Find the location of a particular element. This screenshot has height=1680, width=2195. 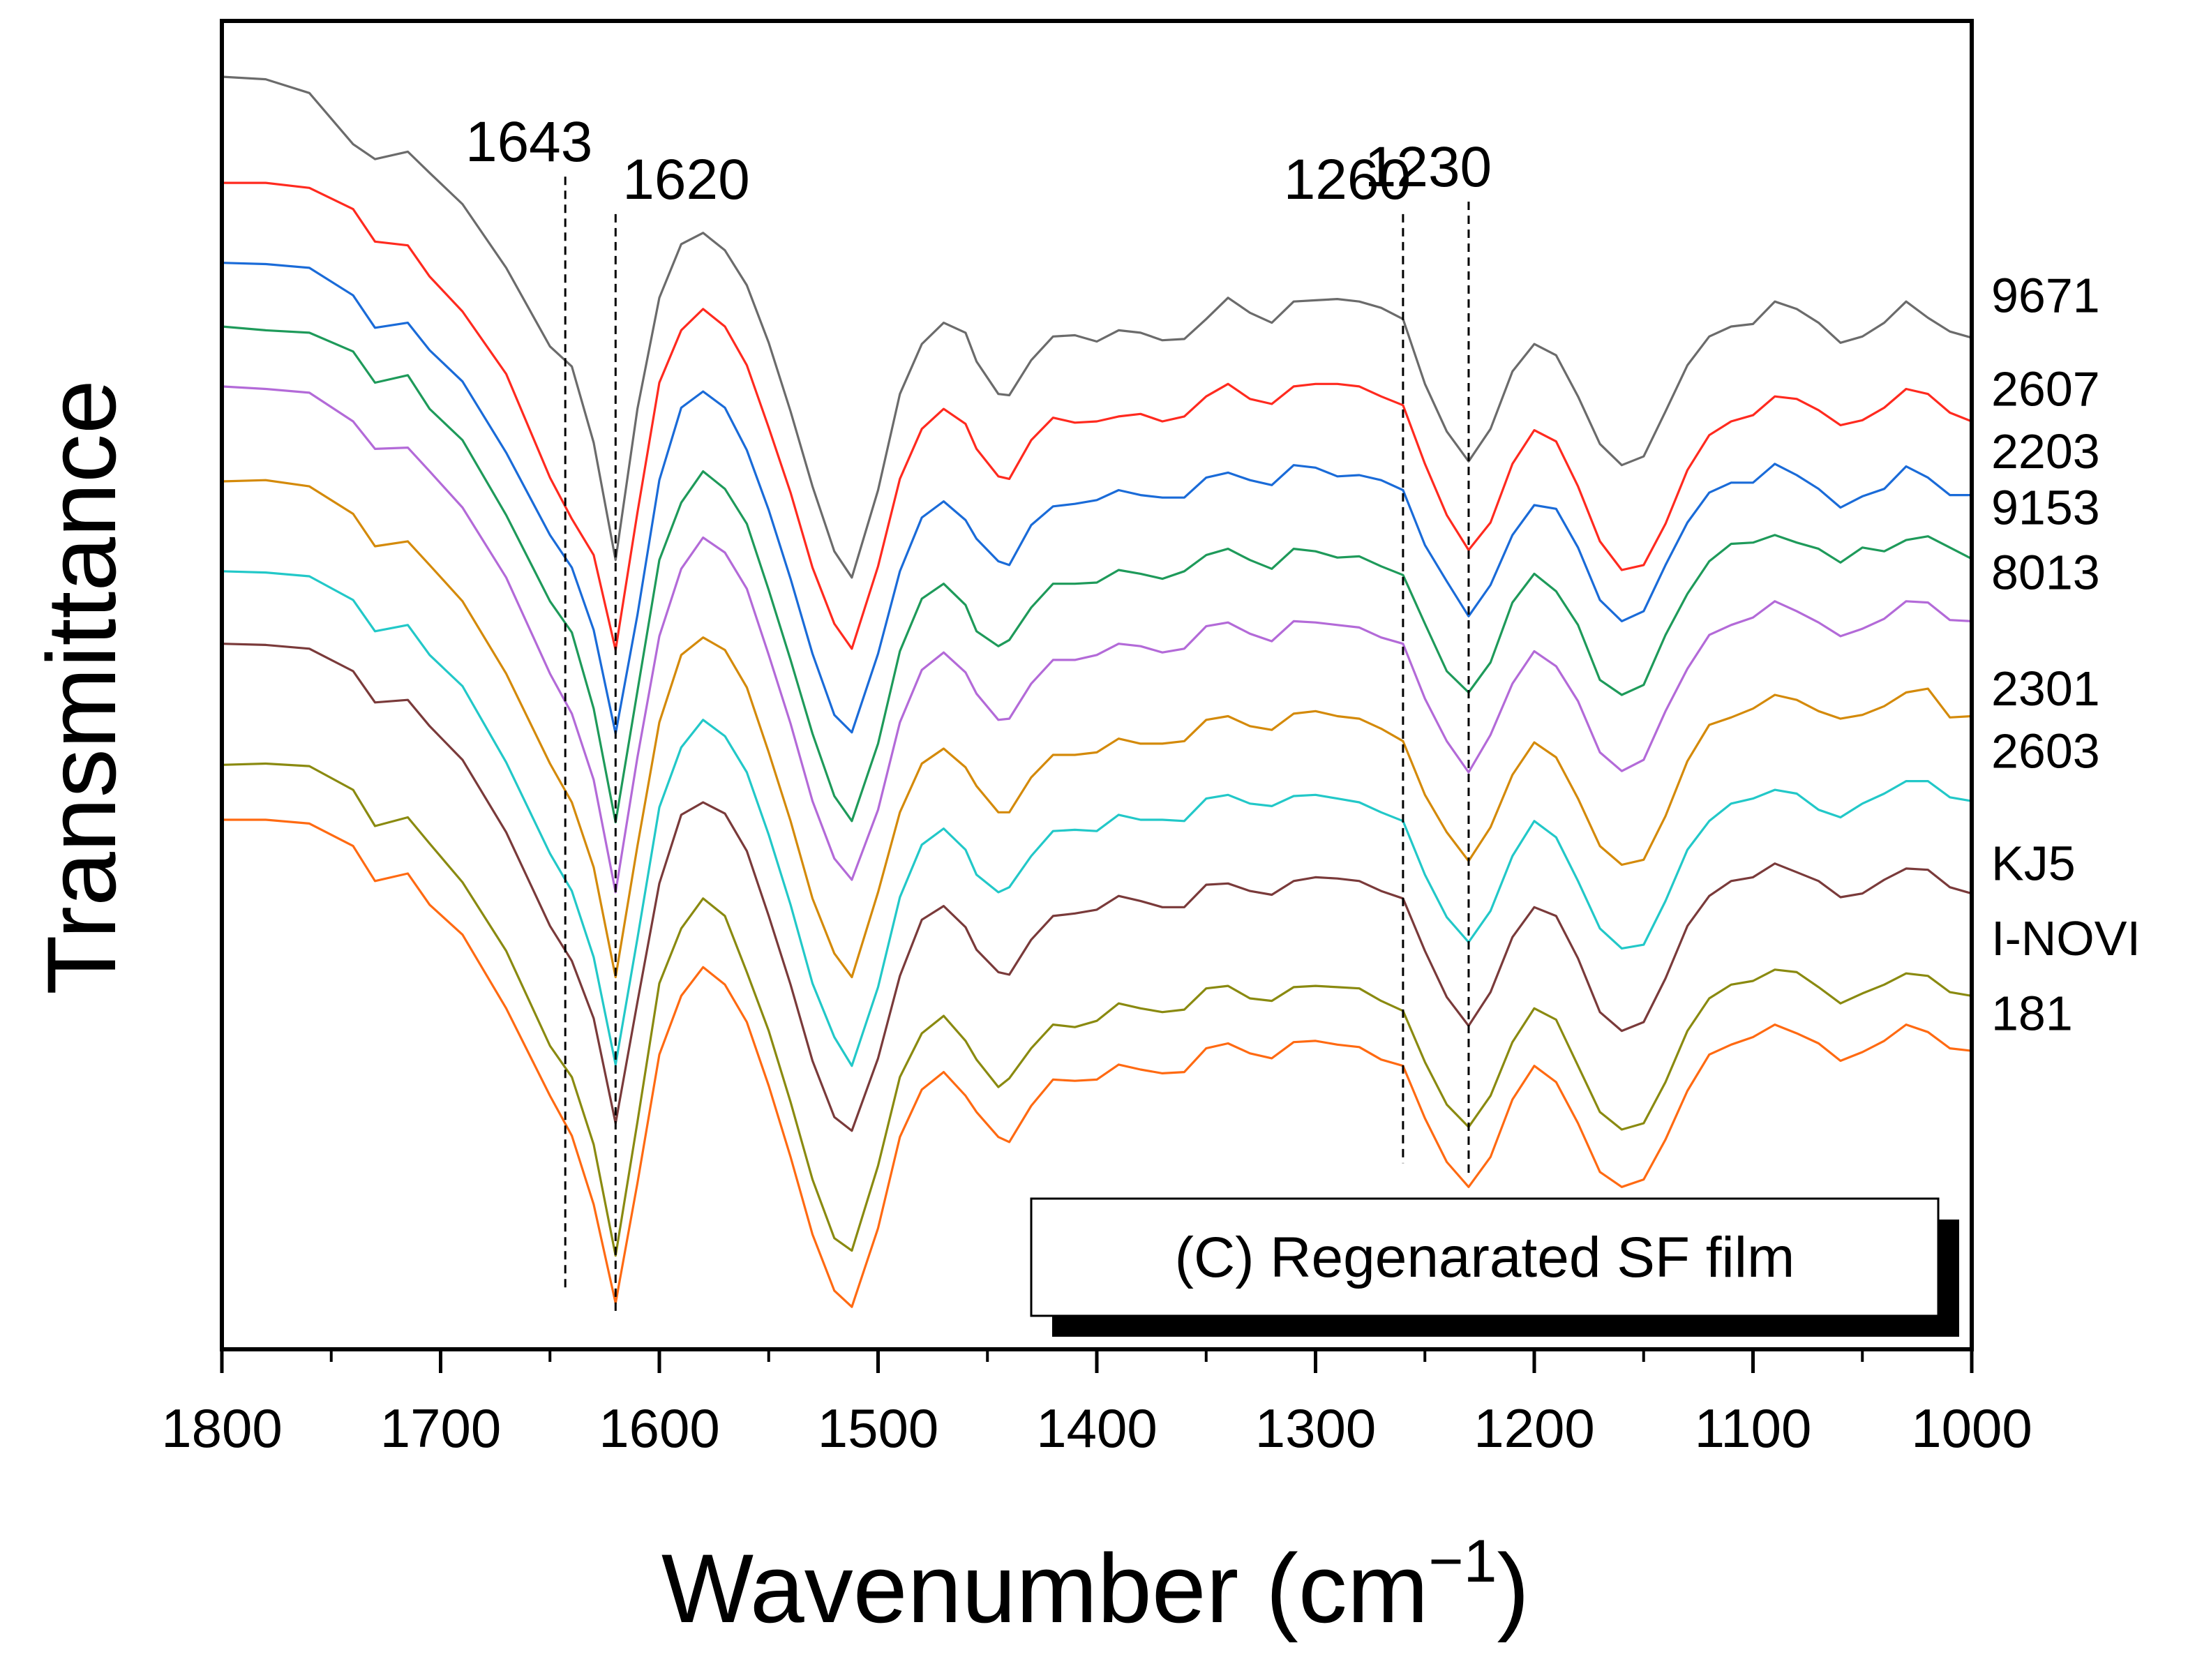

x-axis-title: Wavenumber (cm−1) is located at coordinates (1095, 1586).